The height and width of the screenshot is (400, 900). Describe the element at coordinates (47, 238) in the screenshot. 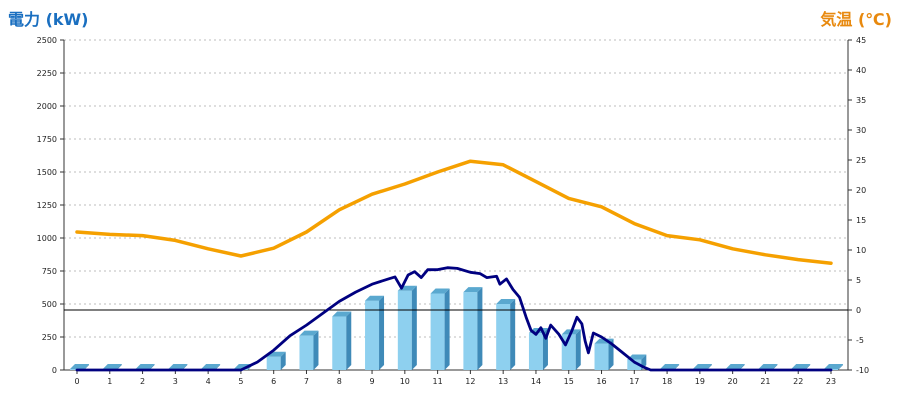

I see `left-tick-label: 1000` at that location.